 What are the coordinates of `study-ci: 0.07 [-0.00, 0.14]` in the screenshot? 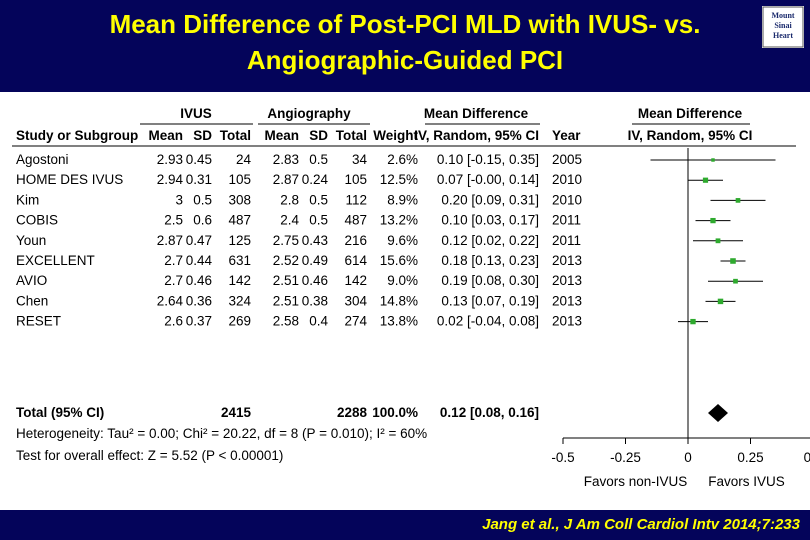 It's located at (488, 179).